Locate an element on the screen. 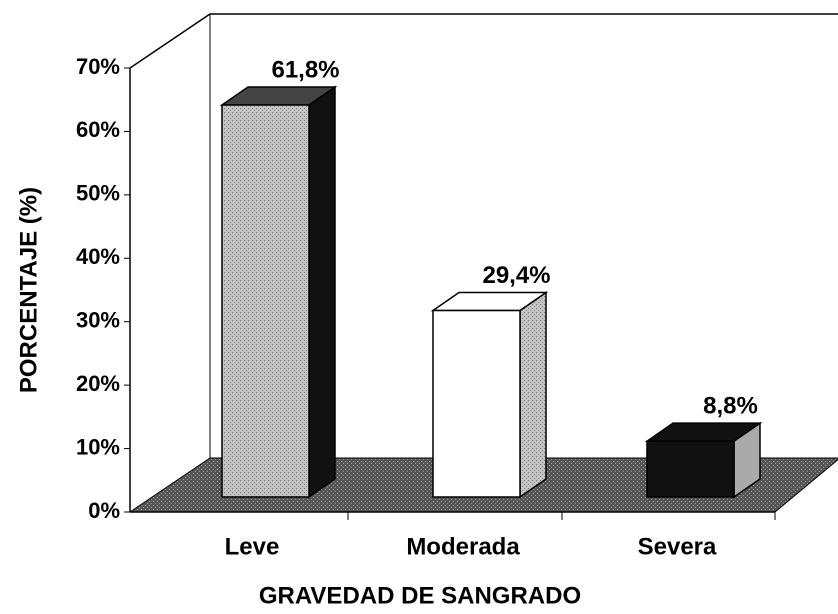 This screenshot has width=838, height=614. y-tick-label: 70% is located at coordinates (98, 66).